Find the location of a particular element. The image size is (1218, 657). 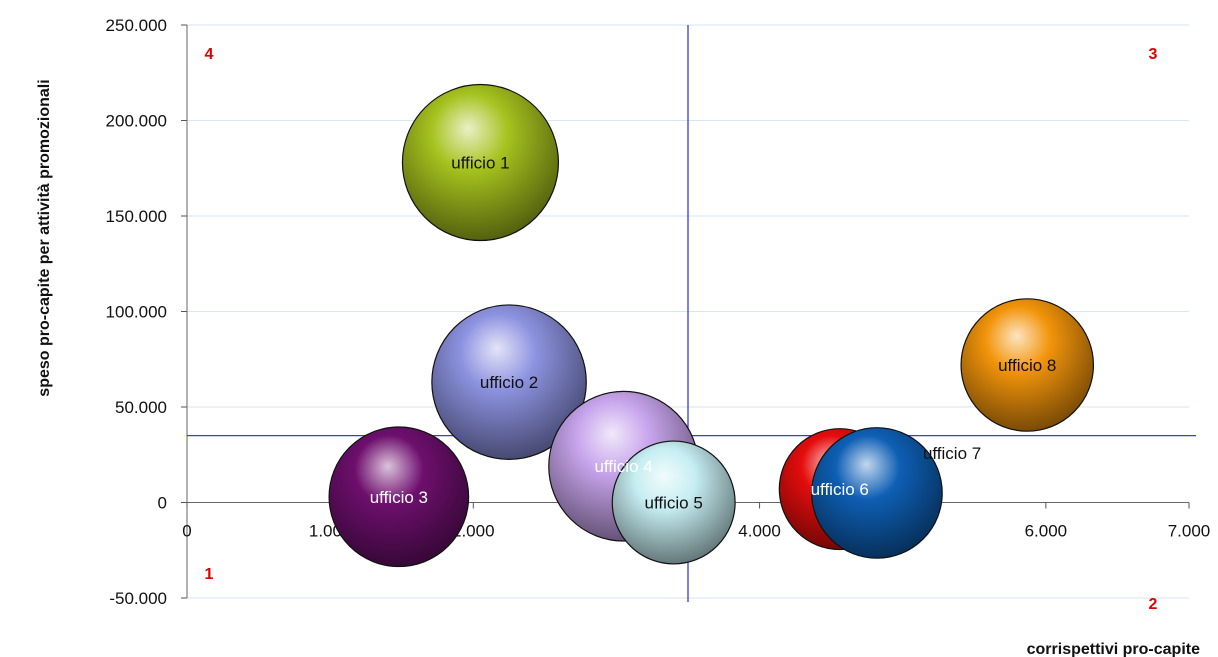

bubble-label: ufficio 2 is located at coordinates (509, 382).